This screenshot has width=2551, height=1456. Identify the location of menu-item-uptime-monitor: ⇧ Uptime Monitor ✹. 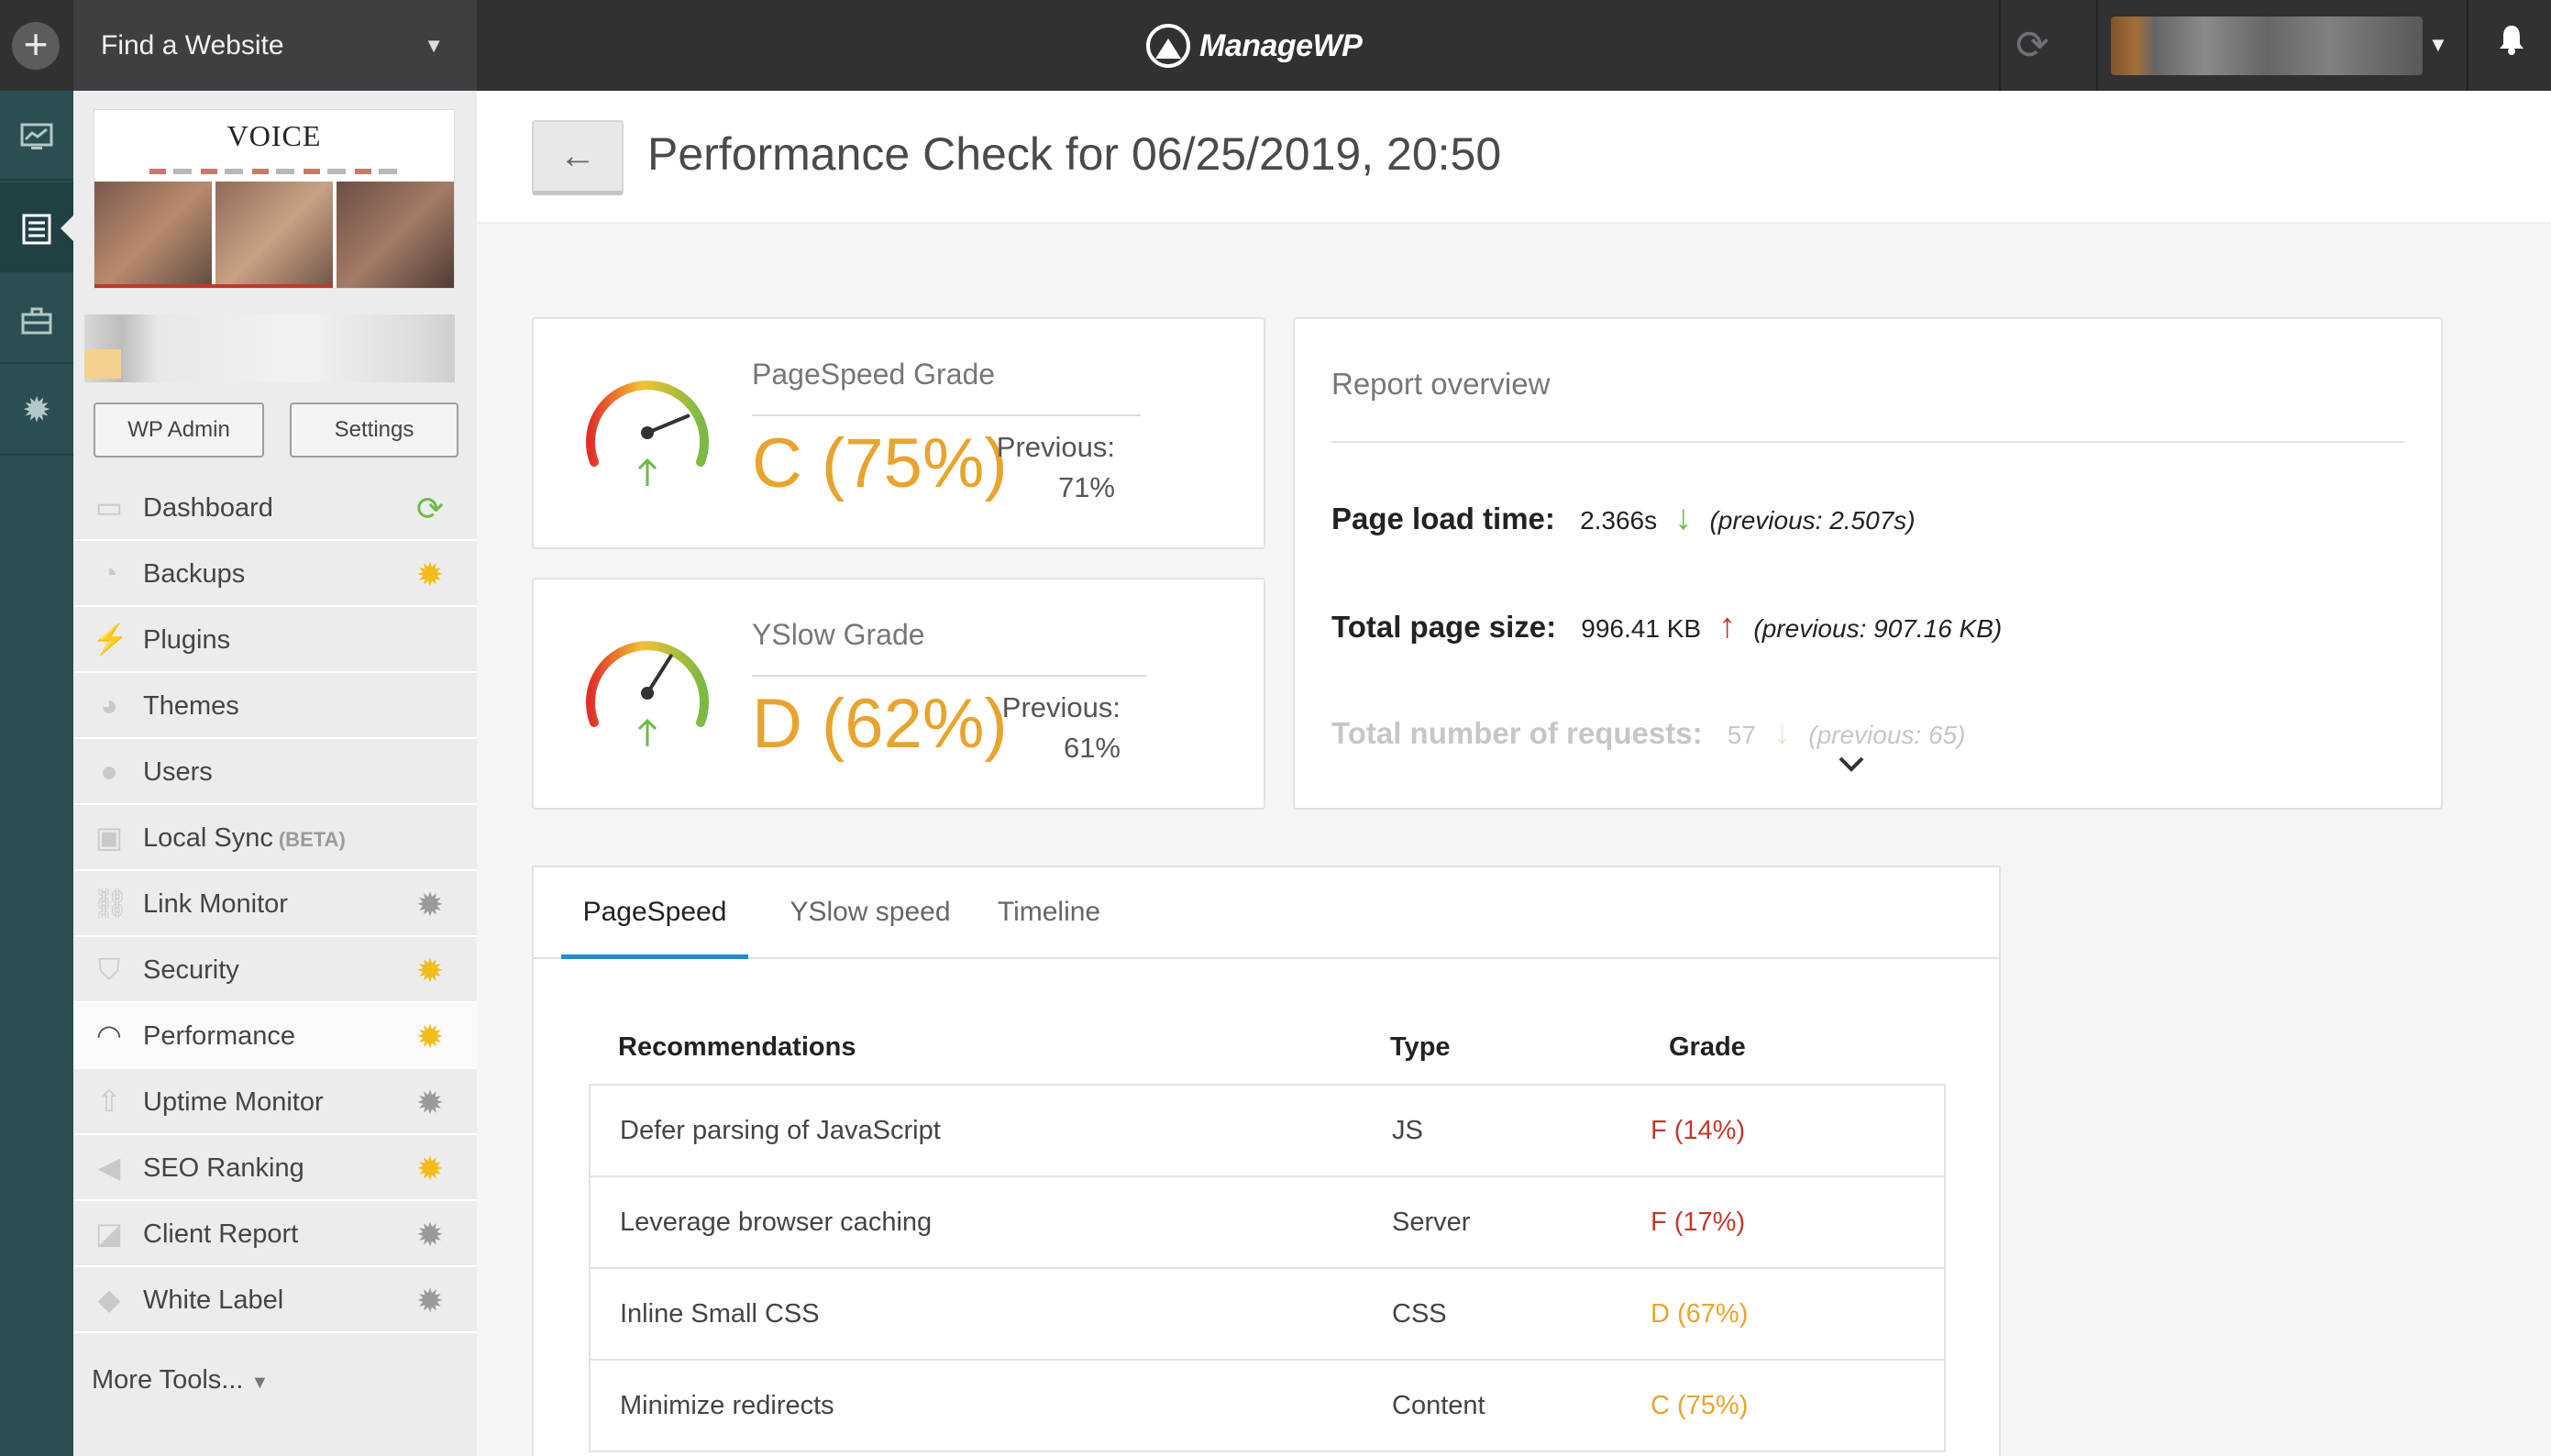
(275, 1102).